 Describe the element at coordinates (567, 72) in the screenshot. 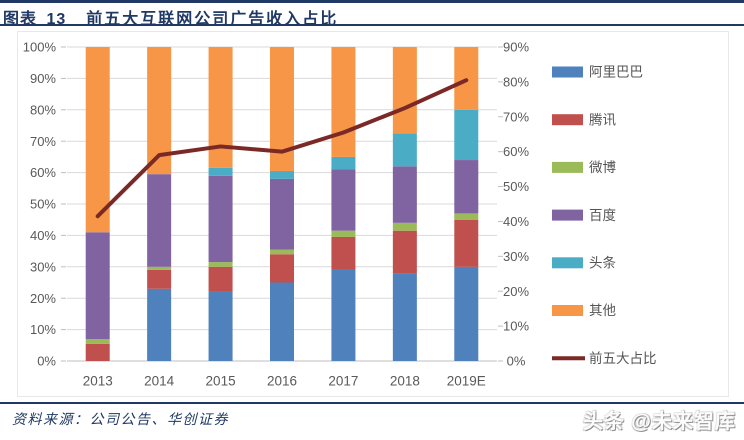

I see `legend-swatch-alibaba` at that location.